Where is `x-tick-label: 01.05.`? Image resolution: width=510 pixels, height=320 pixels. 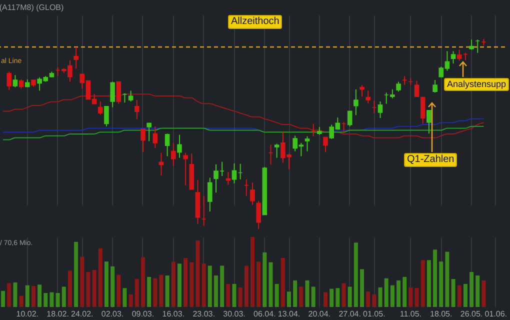 x-tick-label: 01.05. is located at coordinates (374, 314).